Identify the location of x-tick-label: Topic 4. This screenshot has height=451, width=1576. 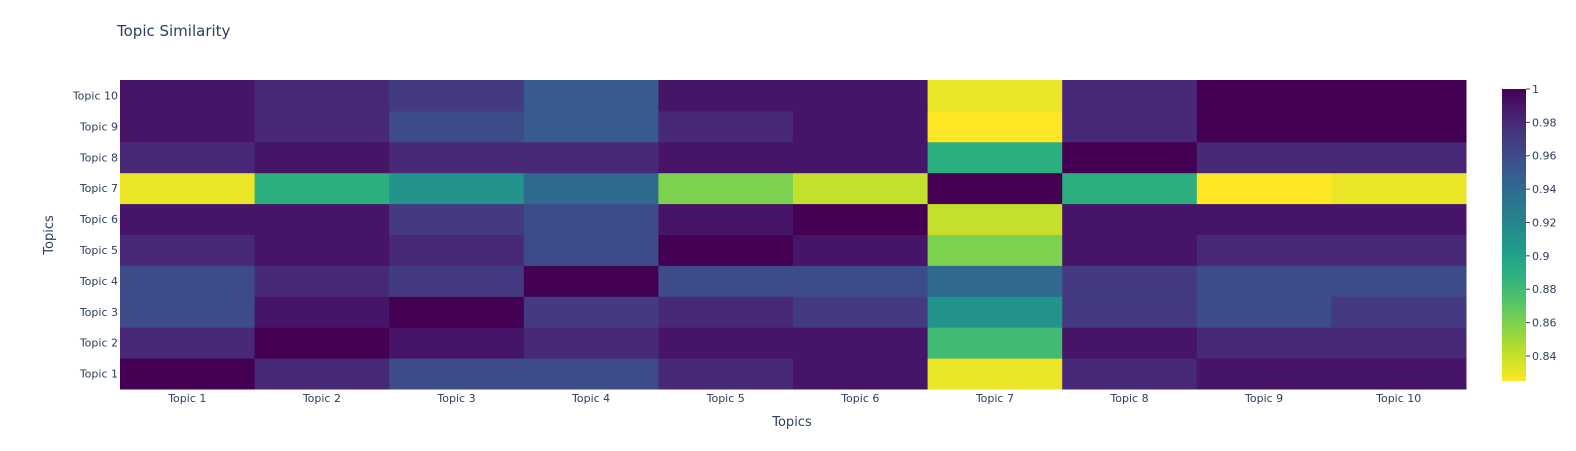
(590, 398).